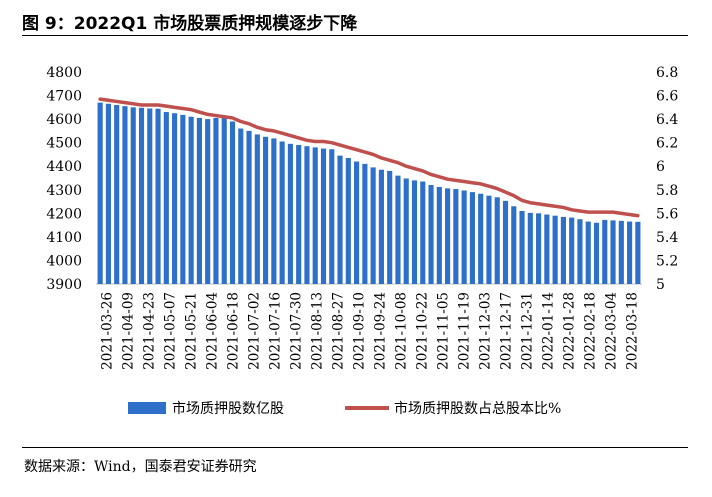  What do you see at coordinates (64, 261) in the screenshot?
I see `left-y-tick-label: 4000` at bounding box center [64, 261].